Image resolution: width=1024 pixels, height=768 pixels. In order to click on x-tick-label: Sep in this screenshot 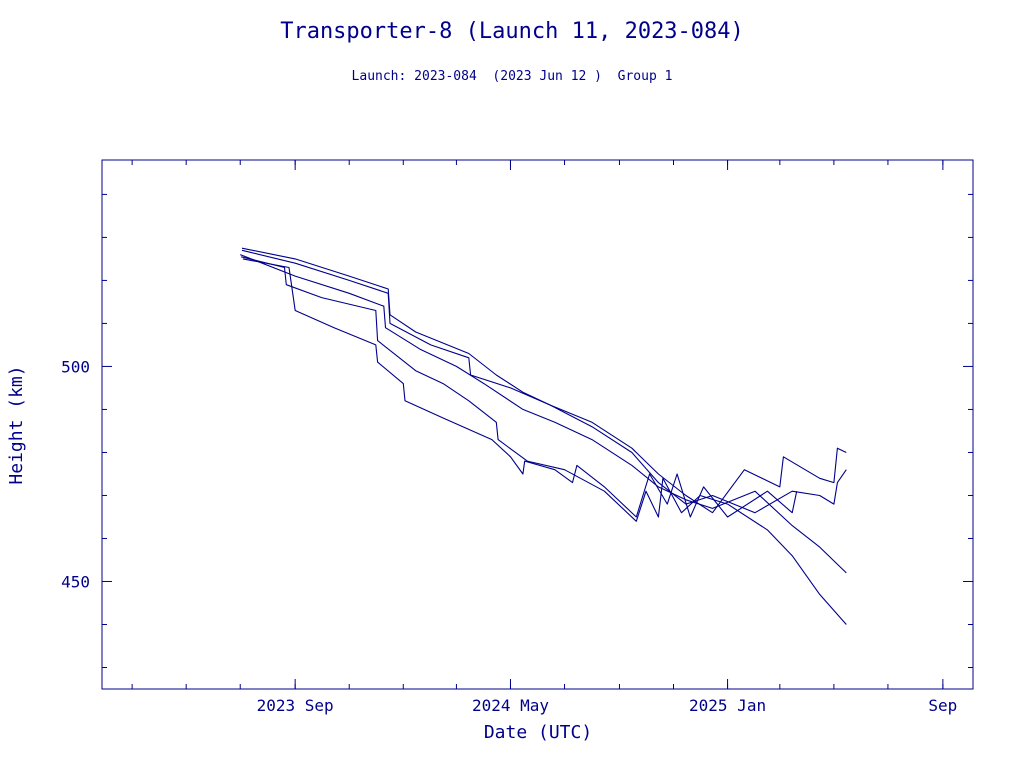, I will do `click(942, 705)`.